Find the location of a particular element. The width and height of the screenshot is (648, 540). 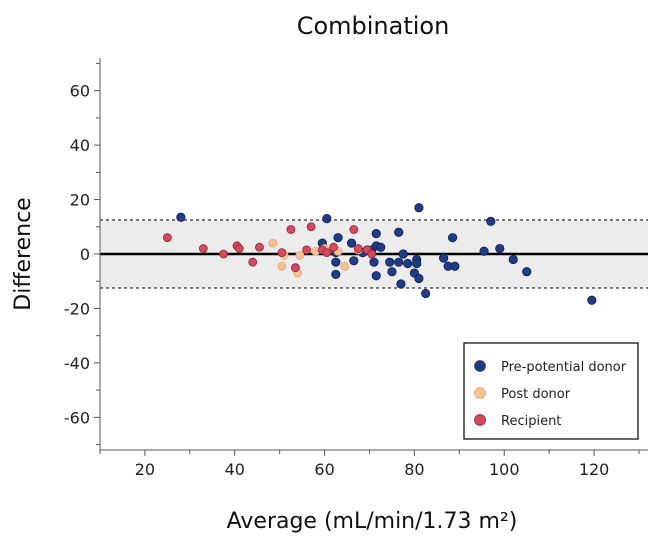

y-tick-label: -40 is located at coordinates (77, 363).